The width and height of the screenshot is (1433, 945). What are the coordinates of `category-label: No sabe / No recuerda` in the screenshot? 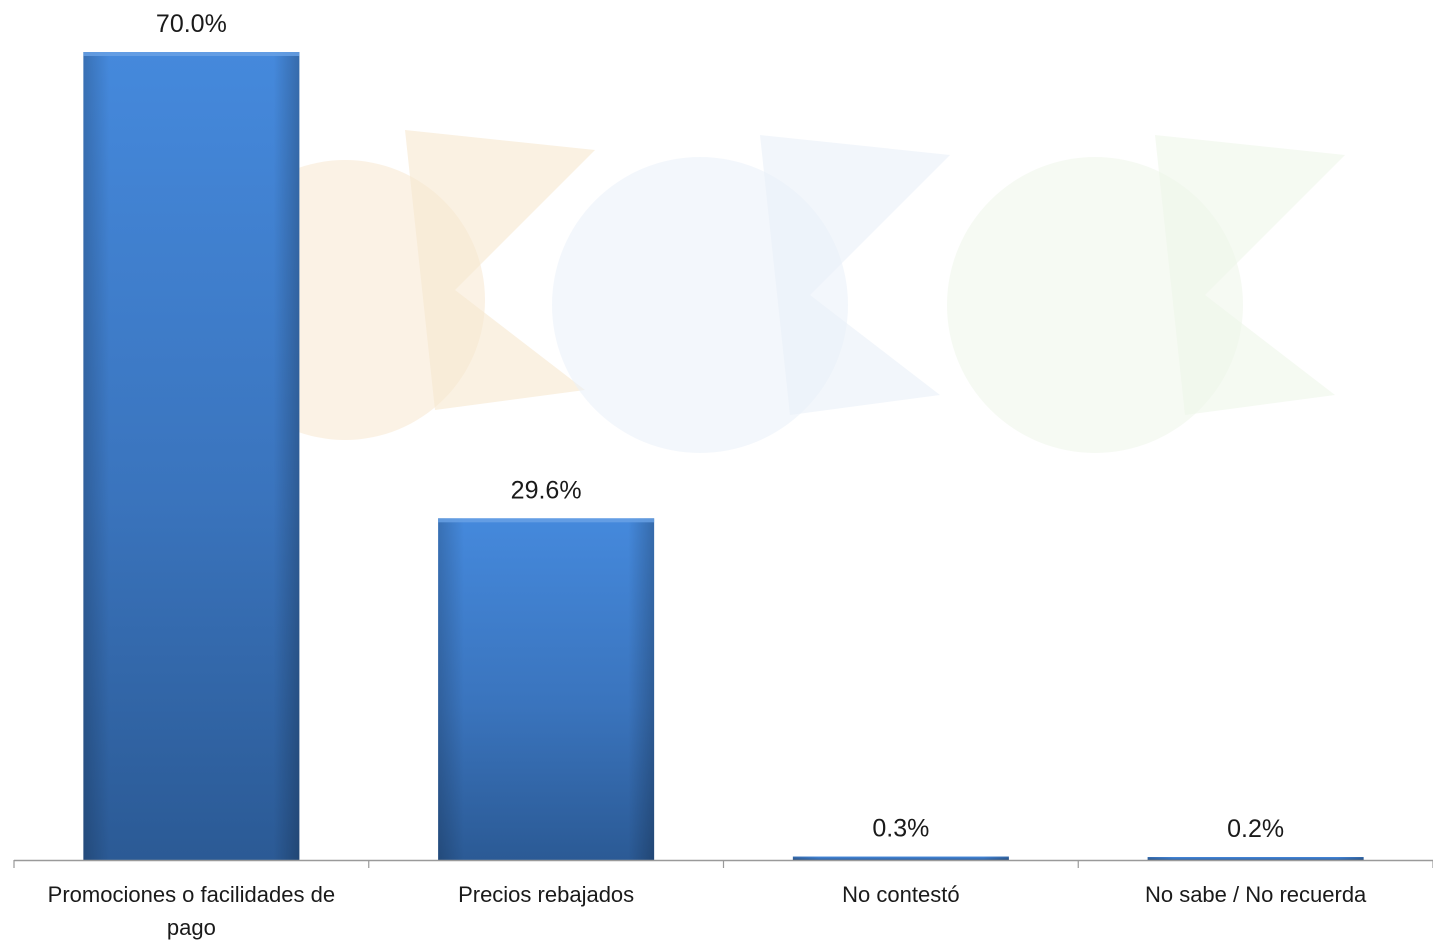 It's located at (1256, 894).